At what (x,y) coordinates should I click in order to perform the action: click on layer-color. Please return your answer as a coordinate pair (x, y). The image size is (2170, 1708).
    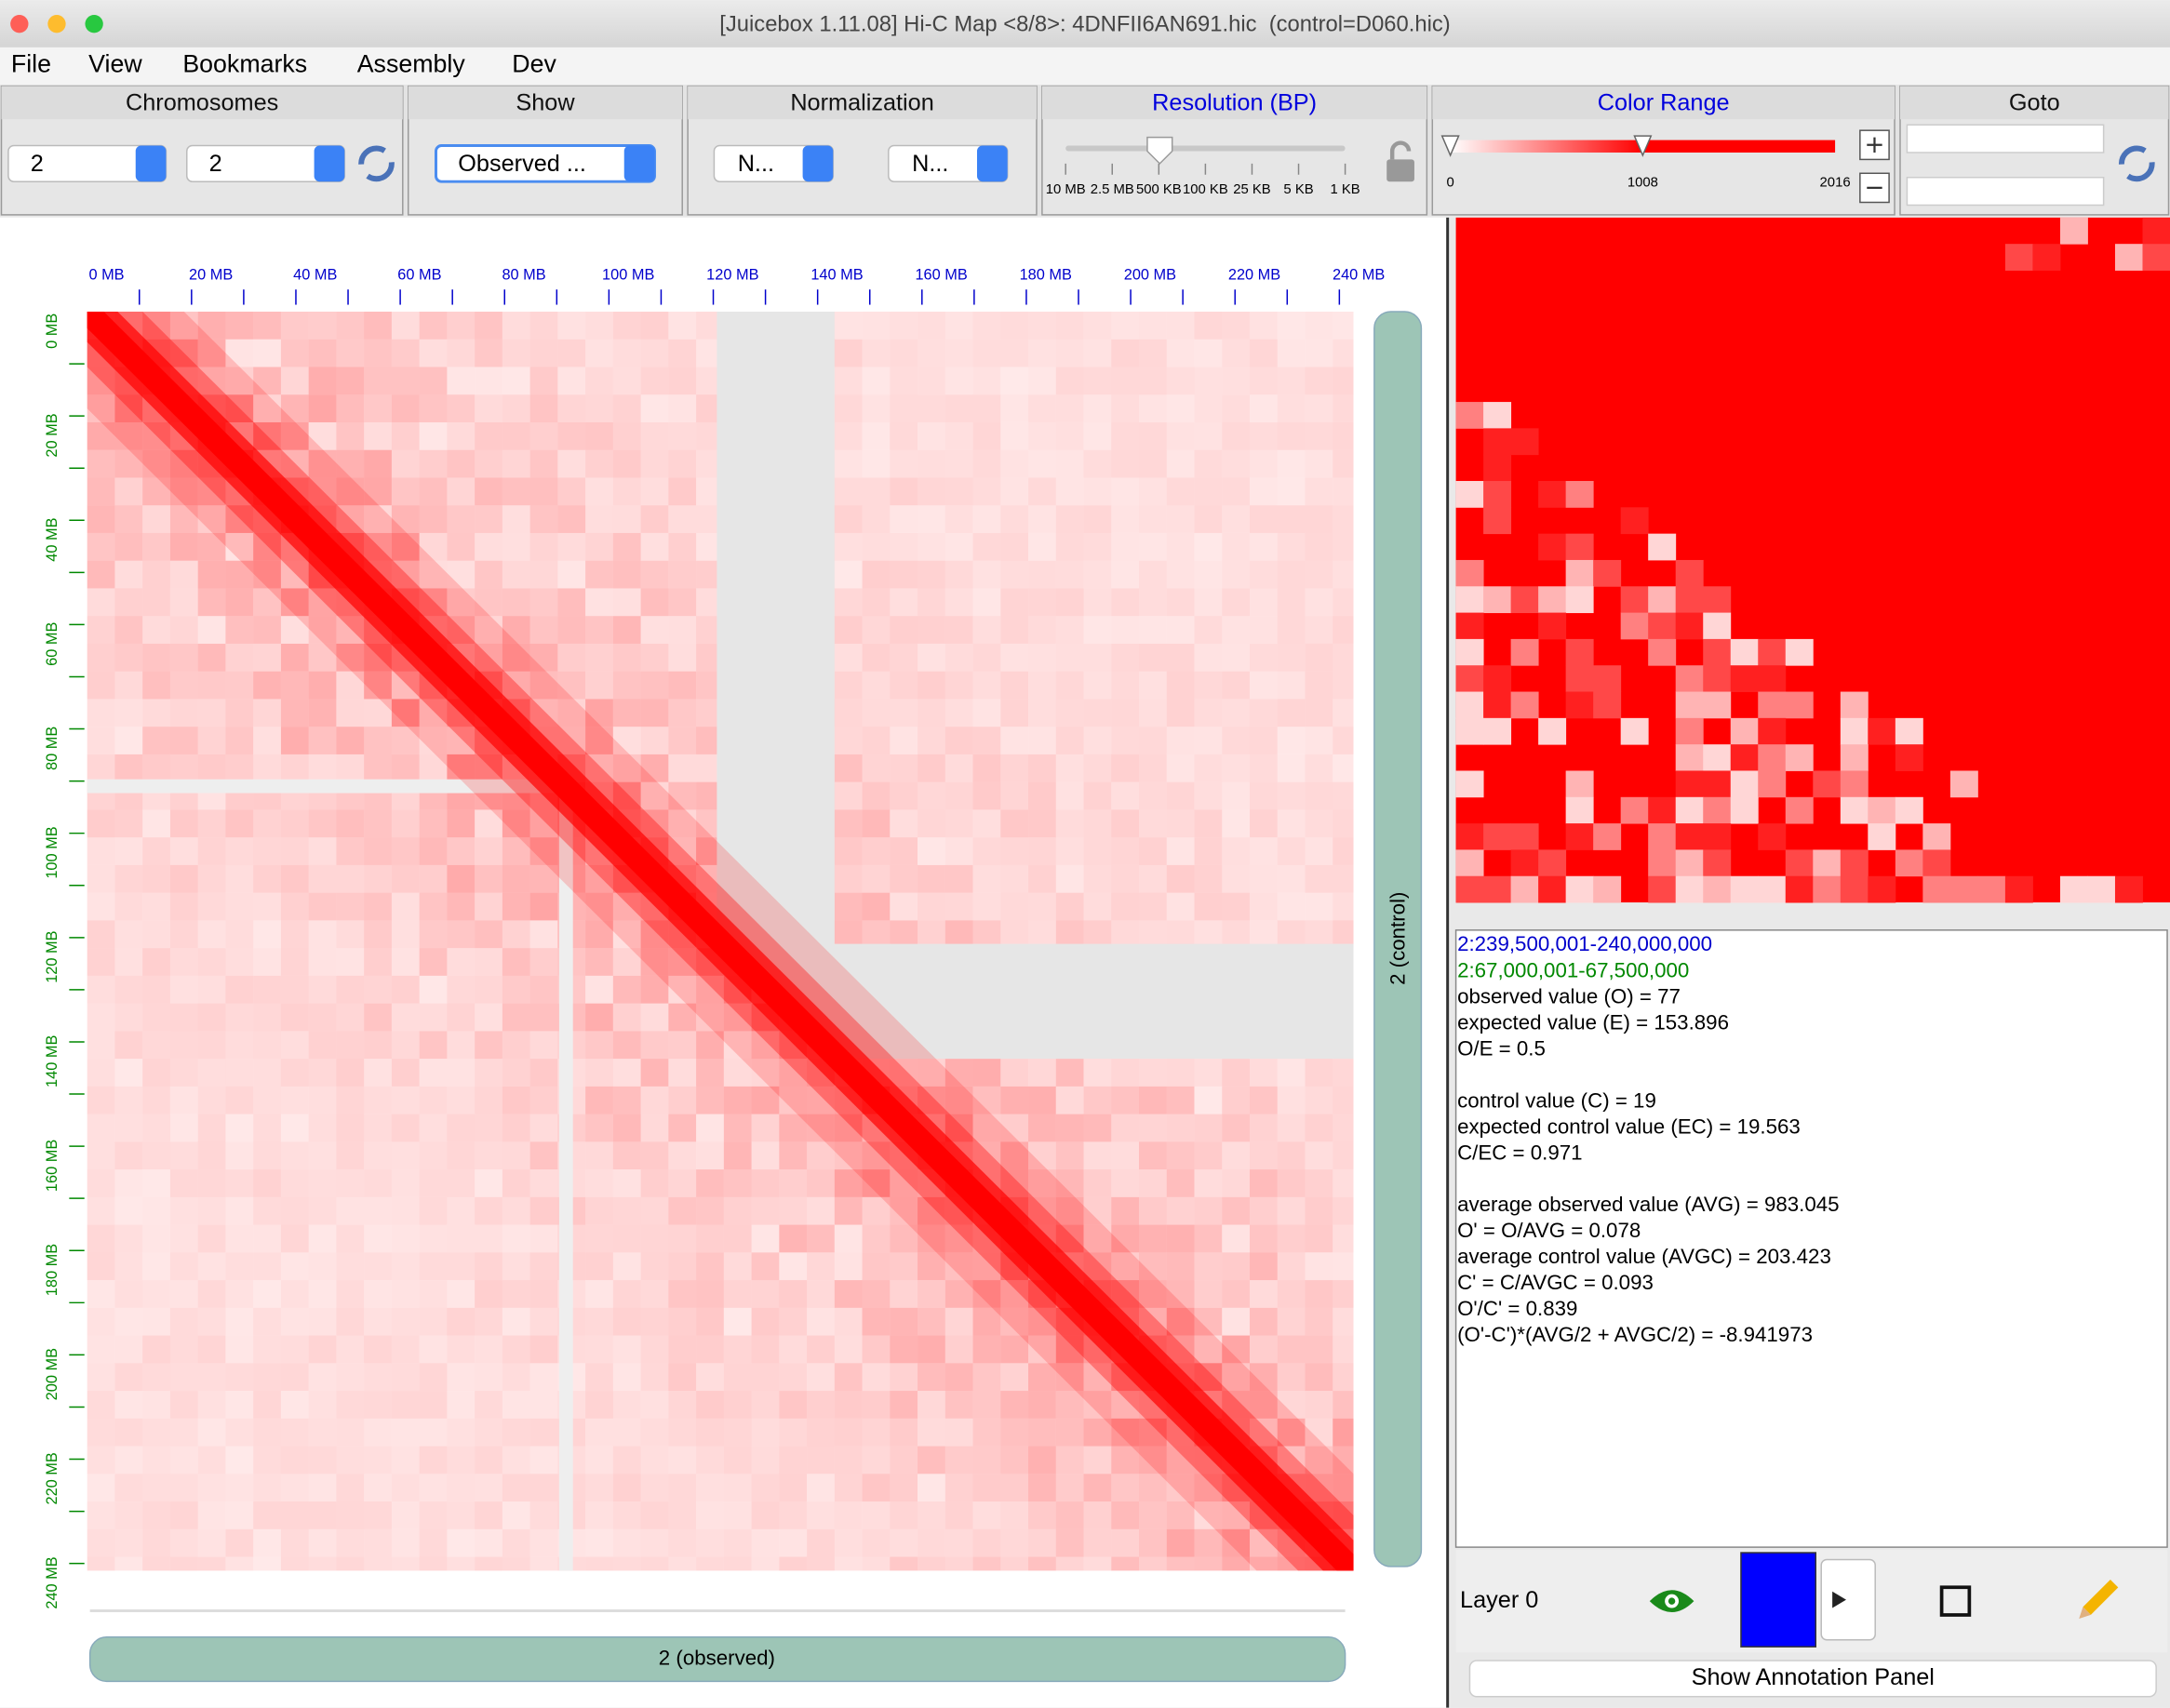
    Looking at the image, I should click on (1778, 1600).